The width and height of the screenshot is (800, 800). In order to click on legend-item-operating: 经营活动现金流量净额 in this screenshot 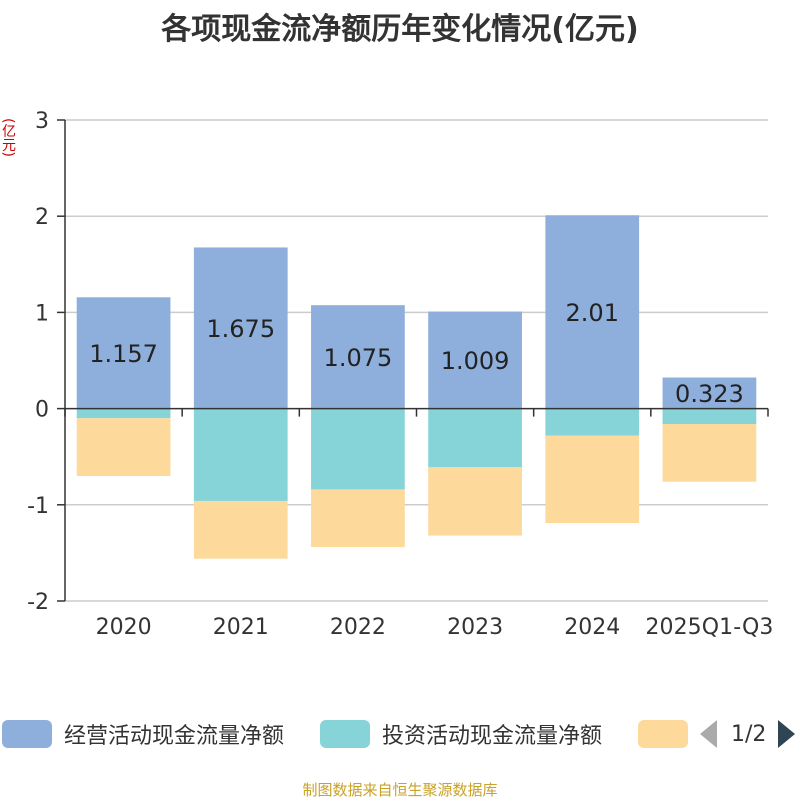, I will do `click(143, 734)`.